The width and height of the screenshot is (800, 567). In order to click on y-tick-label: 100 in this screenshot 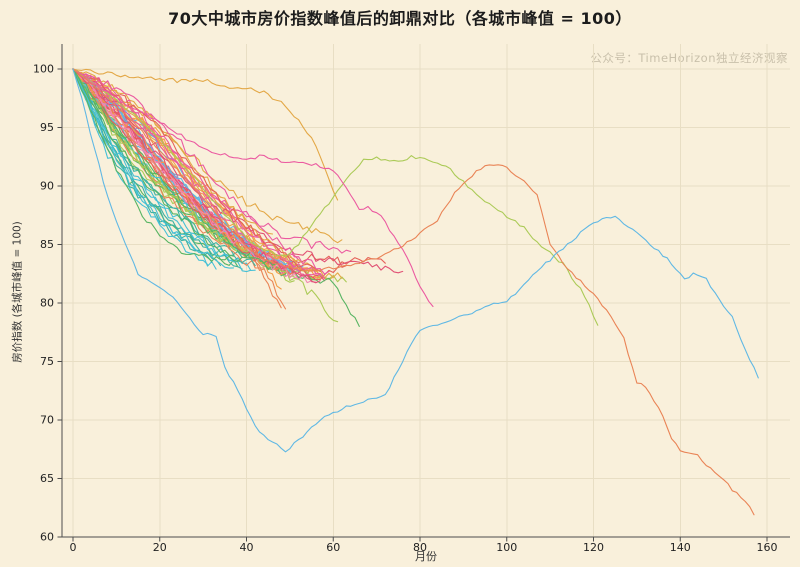, I will do `click(43, 69)`.